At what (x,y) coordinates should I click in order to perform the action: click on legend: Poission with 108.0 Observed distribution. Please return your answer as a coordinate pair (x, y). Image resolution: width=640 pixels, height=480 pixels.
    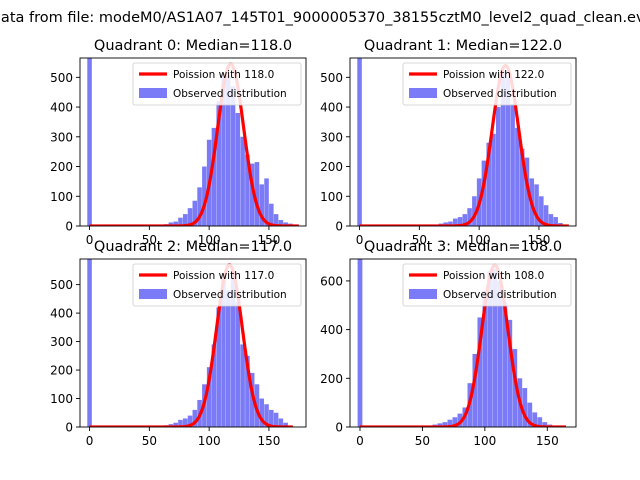
    Looking at the image, I should click on (487, 285).